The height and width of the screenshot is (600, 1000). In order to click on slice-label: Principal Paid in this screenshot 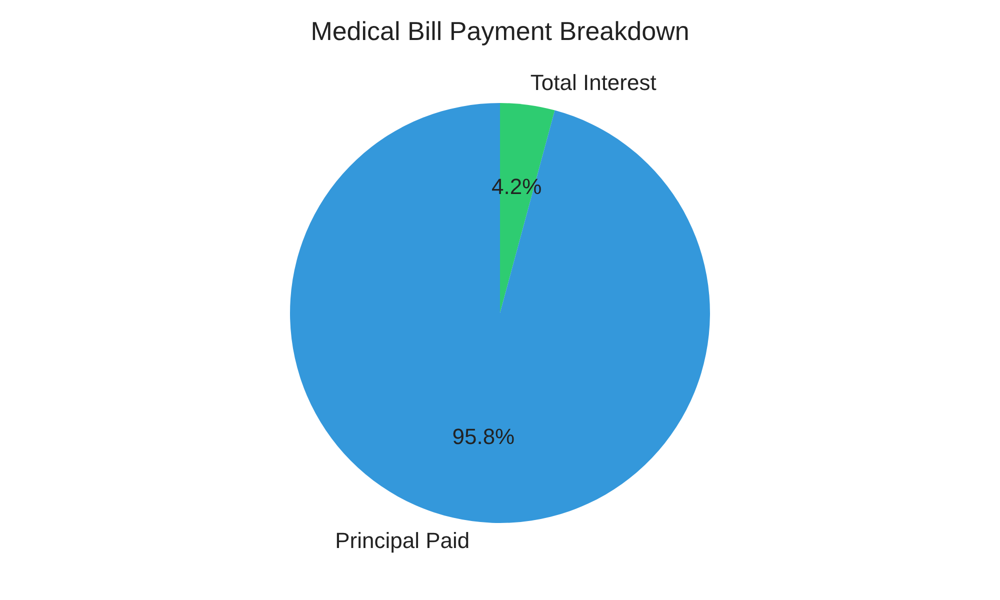, I will do `click(402, 541)`.